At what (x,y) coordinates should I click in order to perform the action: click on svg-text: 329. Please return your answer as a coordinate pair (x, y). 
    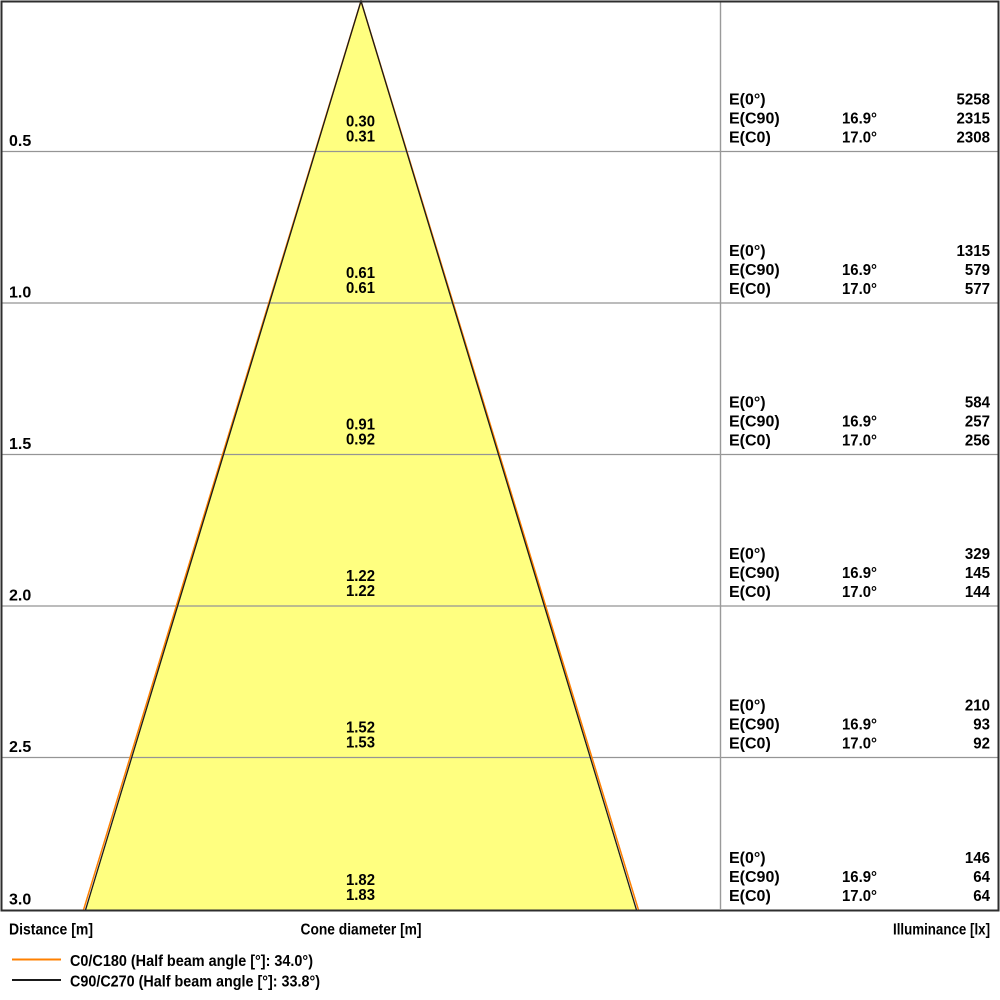
    Looking at the image, I should click on (977, 554).